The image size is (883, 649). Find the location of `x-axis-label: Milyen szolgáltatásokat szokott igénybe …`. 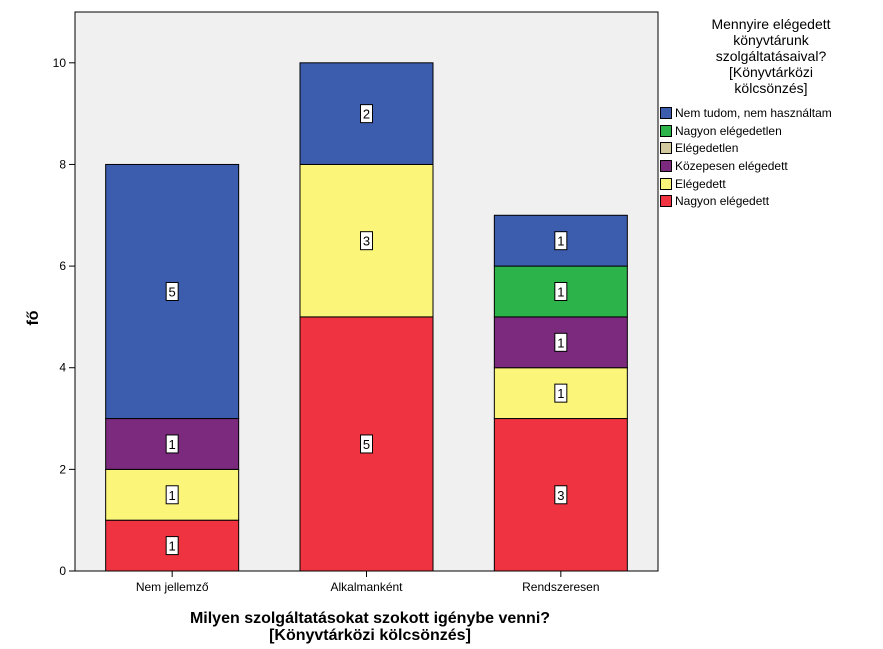

x-axis-label: Milyen szolgáltatásokat szokott igénybe … is located at coordinates (370, 627).